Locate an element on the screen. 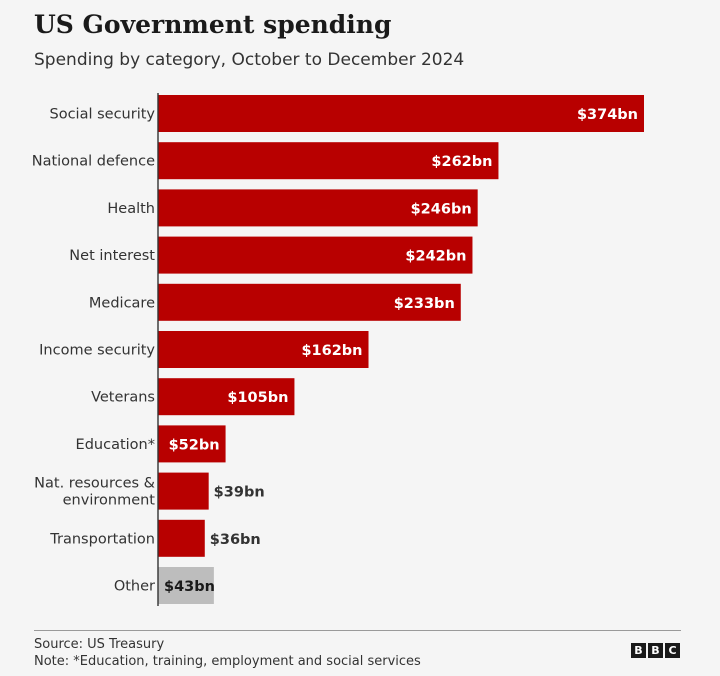 This screenshot has height=676, width=720. value-label: $262bn is located at coordinates (461, 162).